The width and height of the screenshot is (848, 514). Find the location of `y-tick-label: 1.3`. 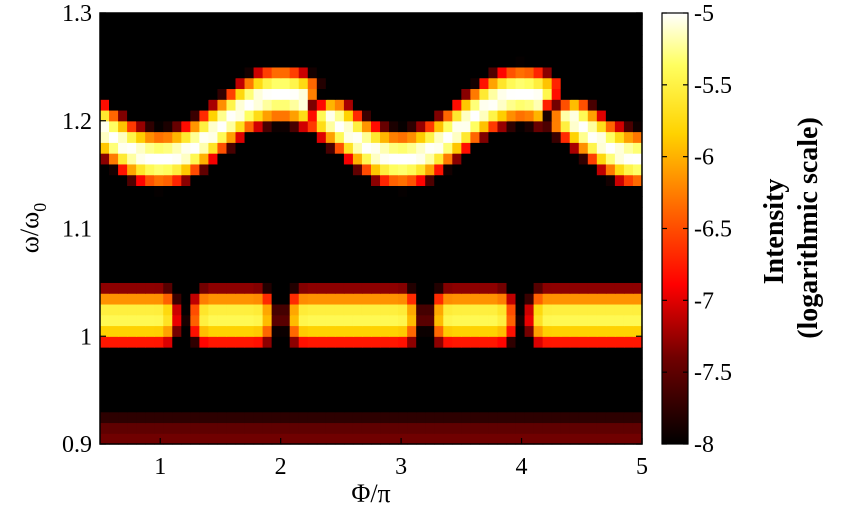

y-tick-label: 1.3 is located at coordinates (77, 14).